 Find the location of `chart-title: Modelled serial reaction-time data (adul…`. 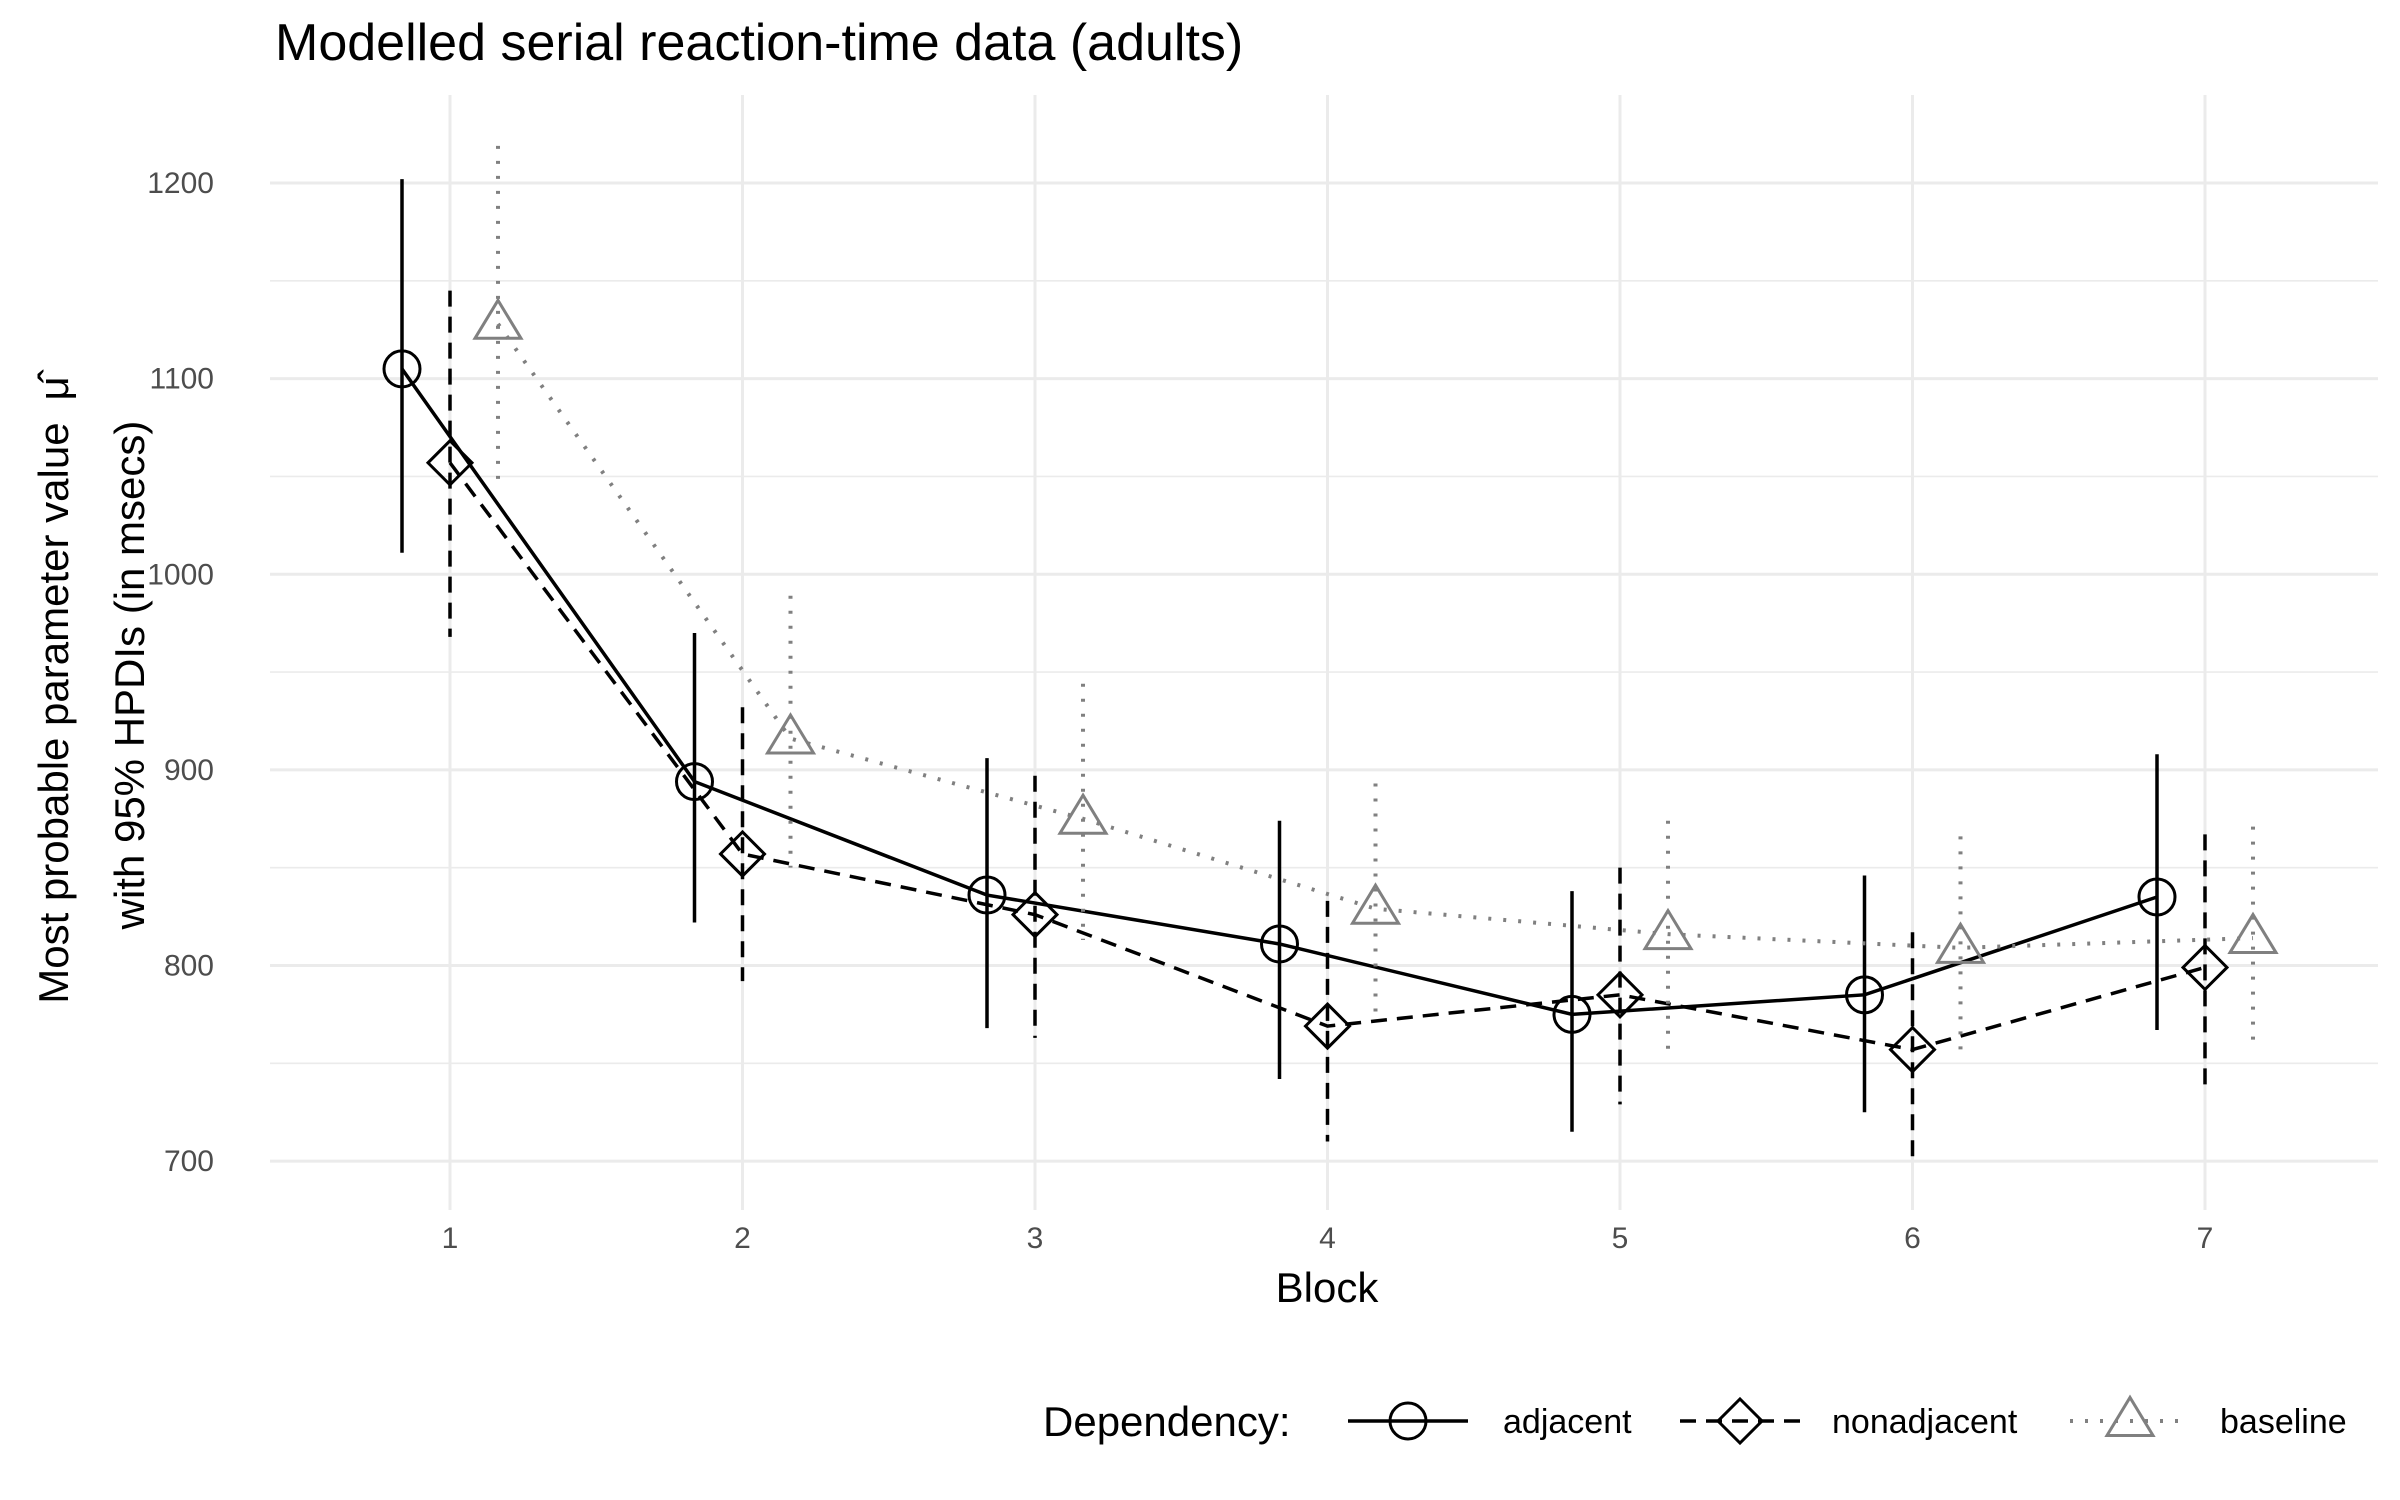

chart-title: Modelled serial reaction-time data (adul… is located at coordinates (759, 43).